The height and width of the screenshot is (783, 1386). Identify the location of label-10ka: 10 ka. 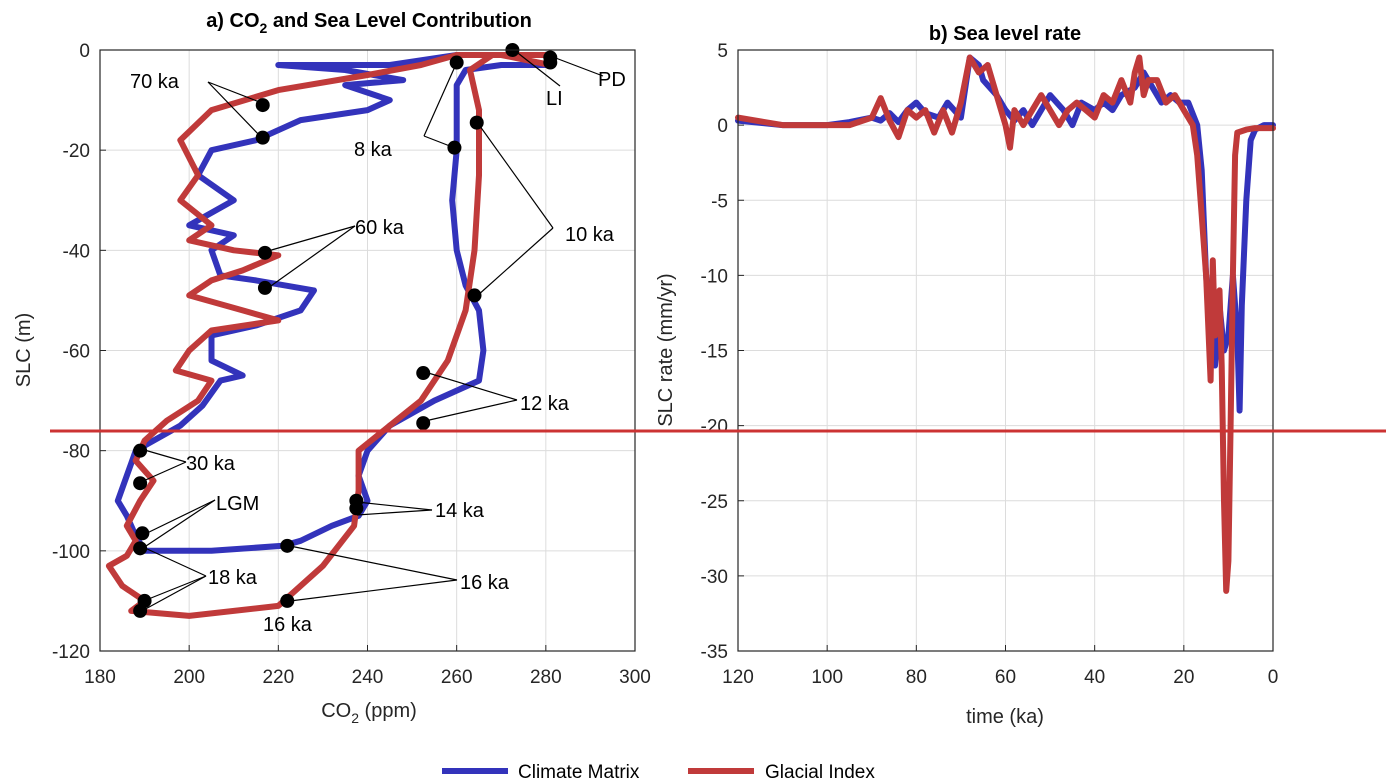
(590, 235).